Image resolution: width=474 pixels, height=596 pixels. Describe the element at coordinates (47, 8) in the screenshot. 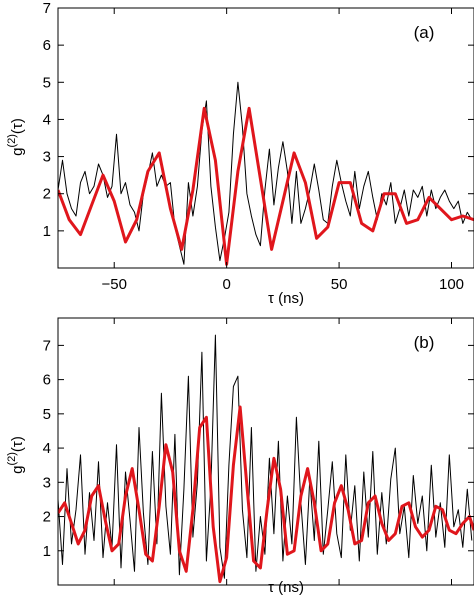

I see `chart0-ytick-label: 7` at that location.